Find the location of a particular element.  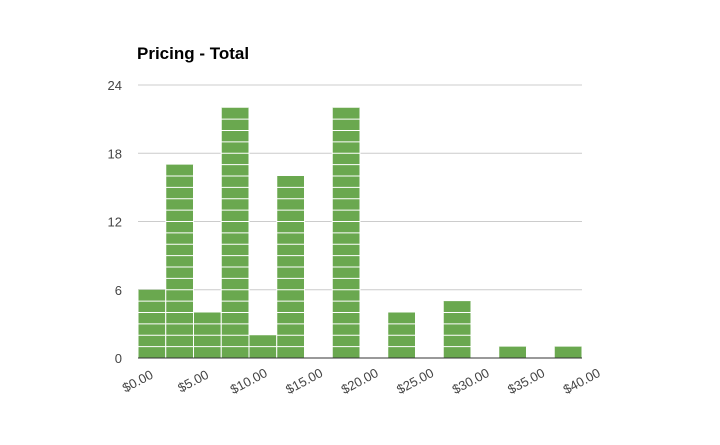

y-tick-label: 12 is located at coordinates (115, 222).